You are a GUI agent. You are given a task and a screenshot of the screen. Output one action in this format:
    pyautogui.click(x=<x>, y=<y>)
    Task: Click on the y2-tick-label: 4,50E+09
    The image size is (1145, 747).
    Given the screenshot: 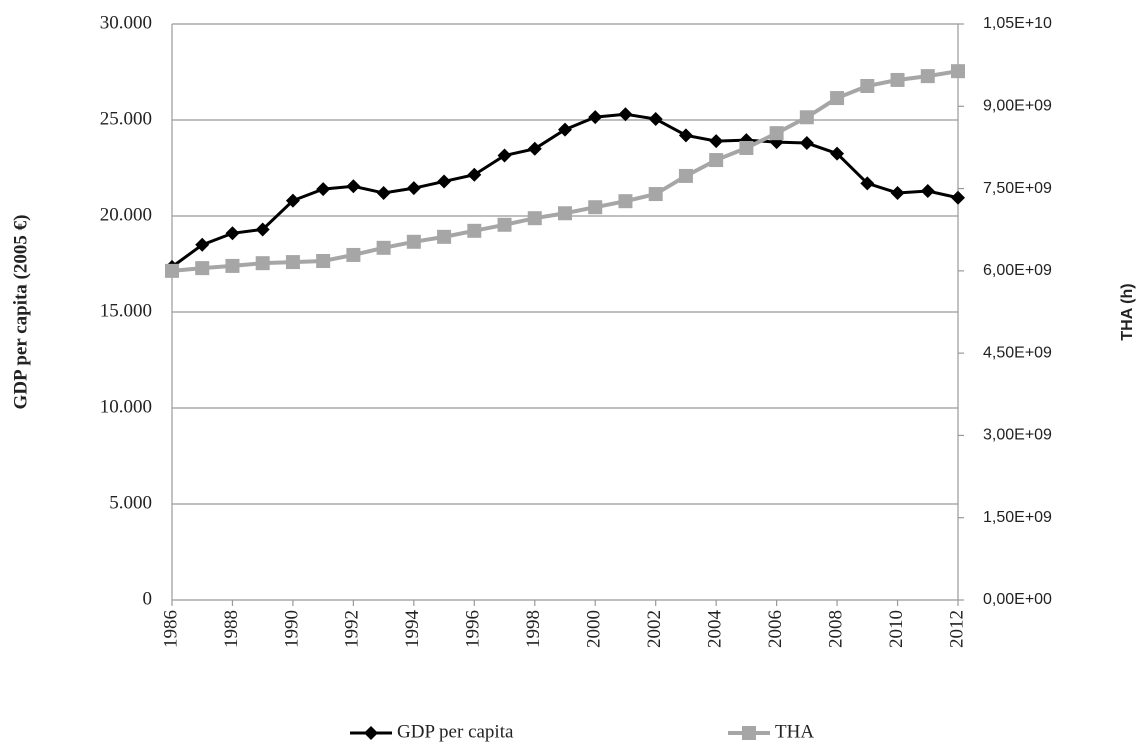 What is the action you would take?
    pyautogui.click(x=1017, y=352)
    